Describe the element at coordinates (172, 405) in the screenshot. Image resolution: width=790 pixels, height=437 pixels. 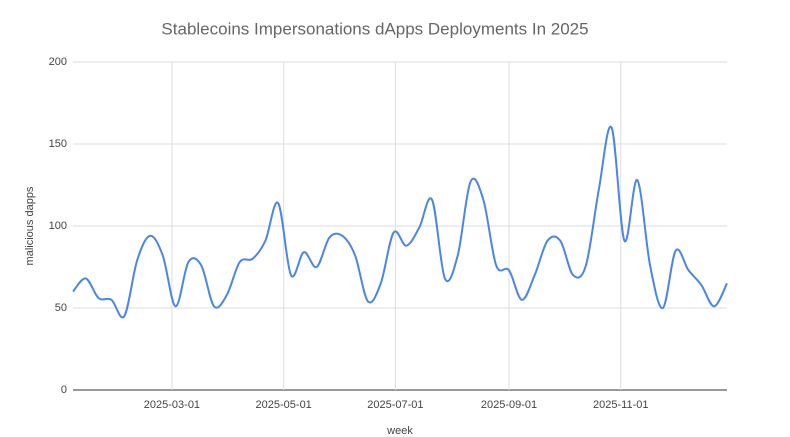
I see `x-tick-label: 2025-03-01` at that location.